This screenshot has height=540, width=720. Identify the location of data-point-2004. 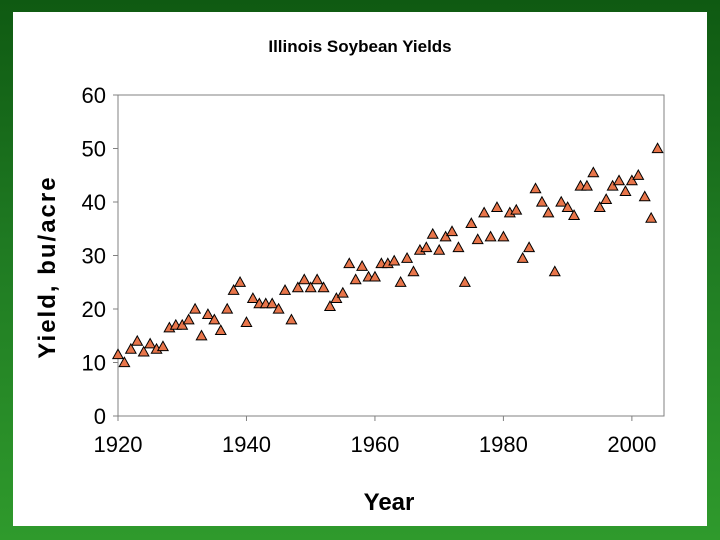
(657, 148).